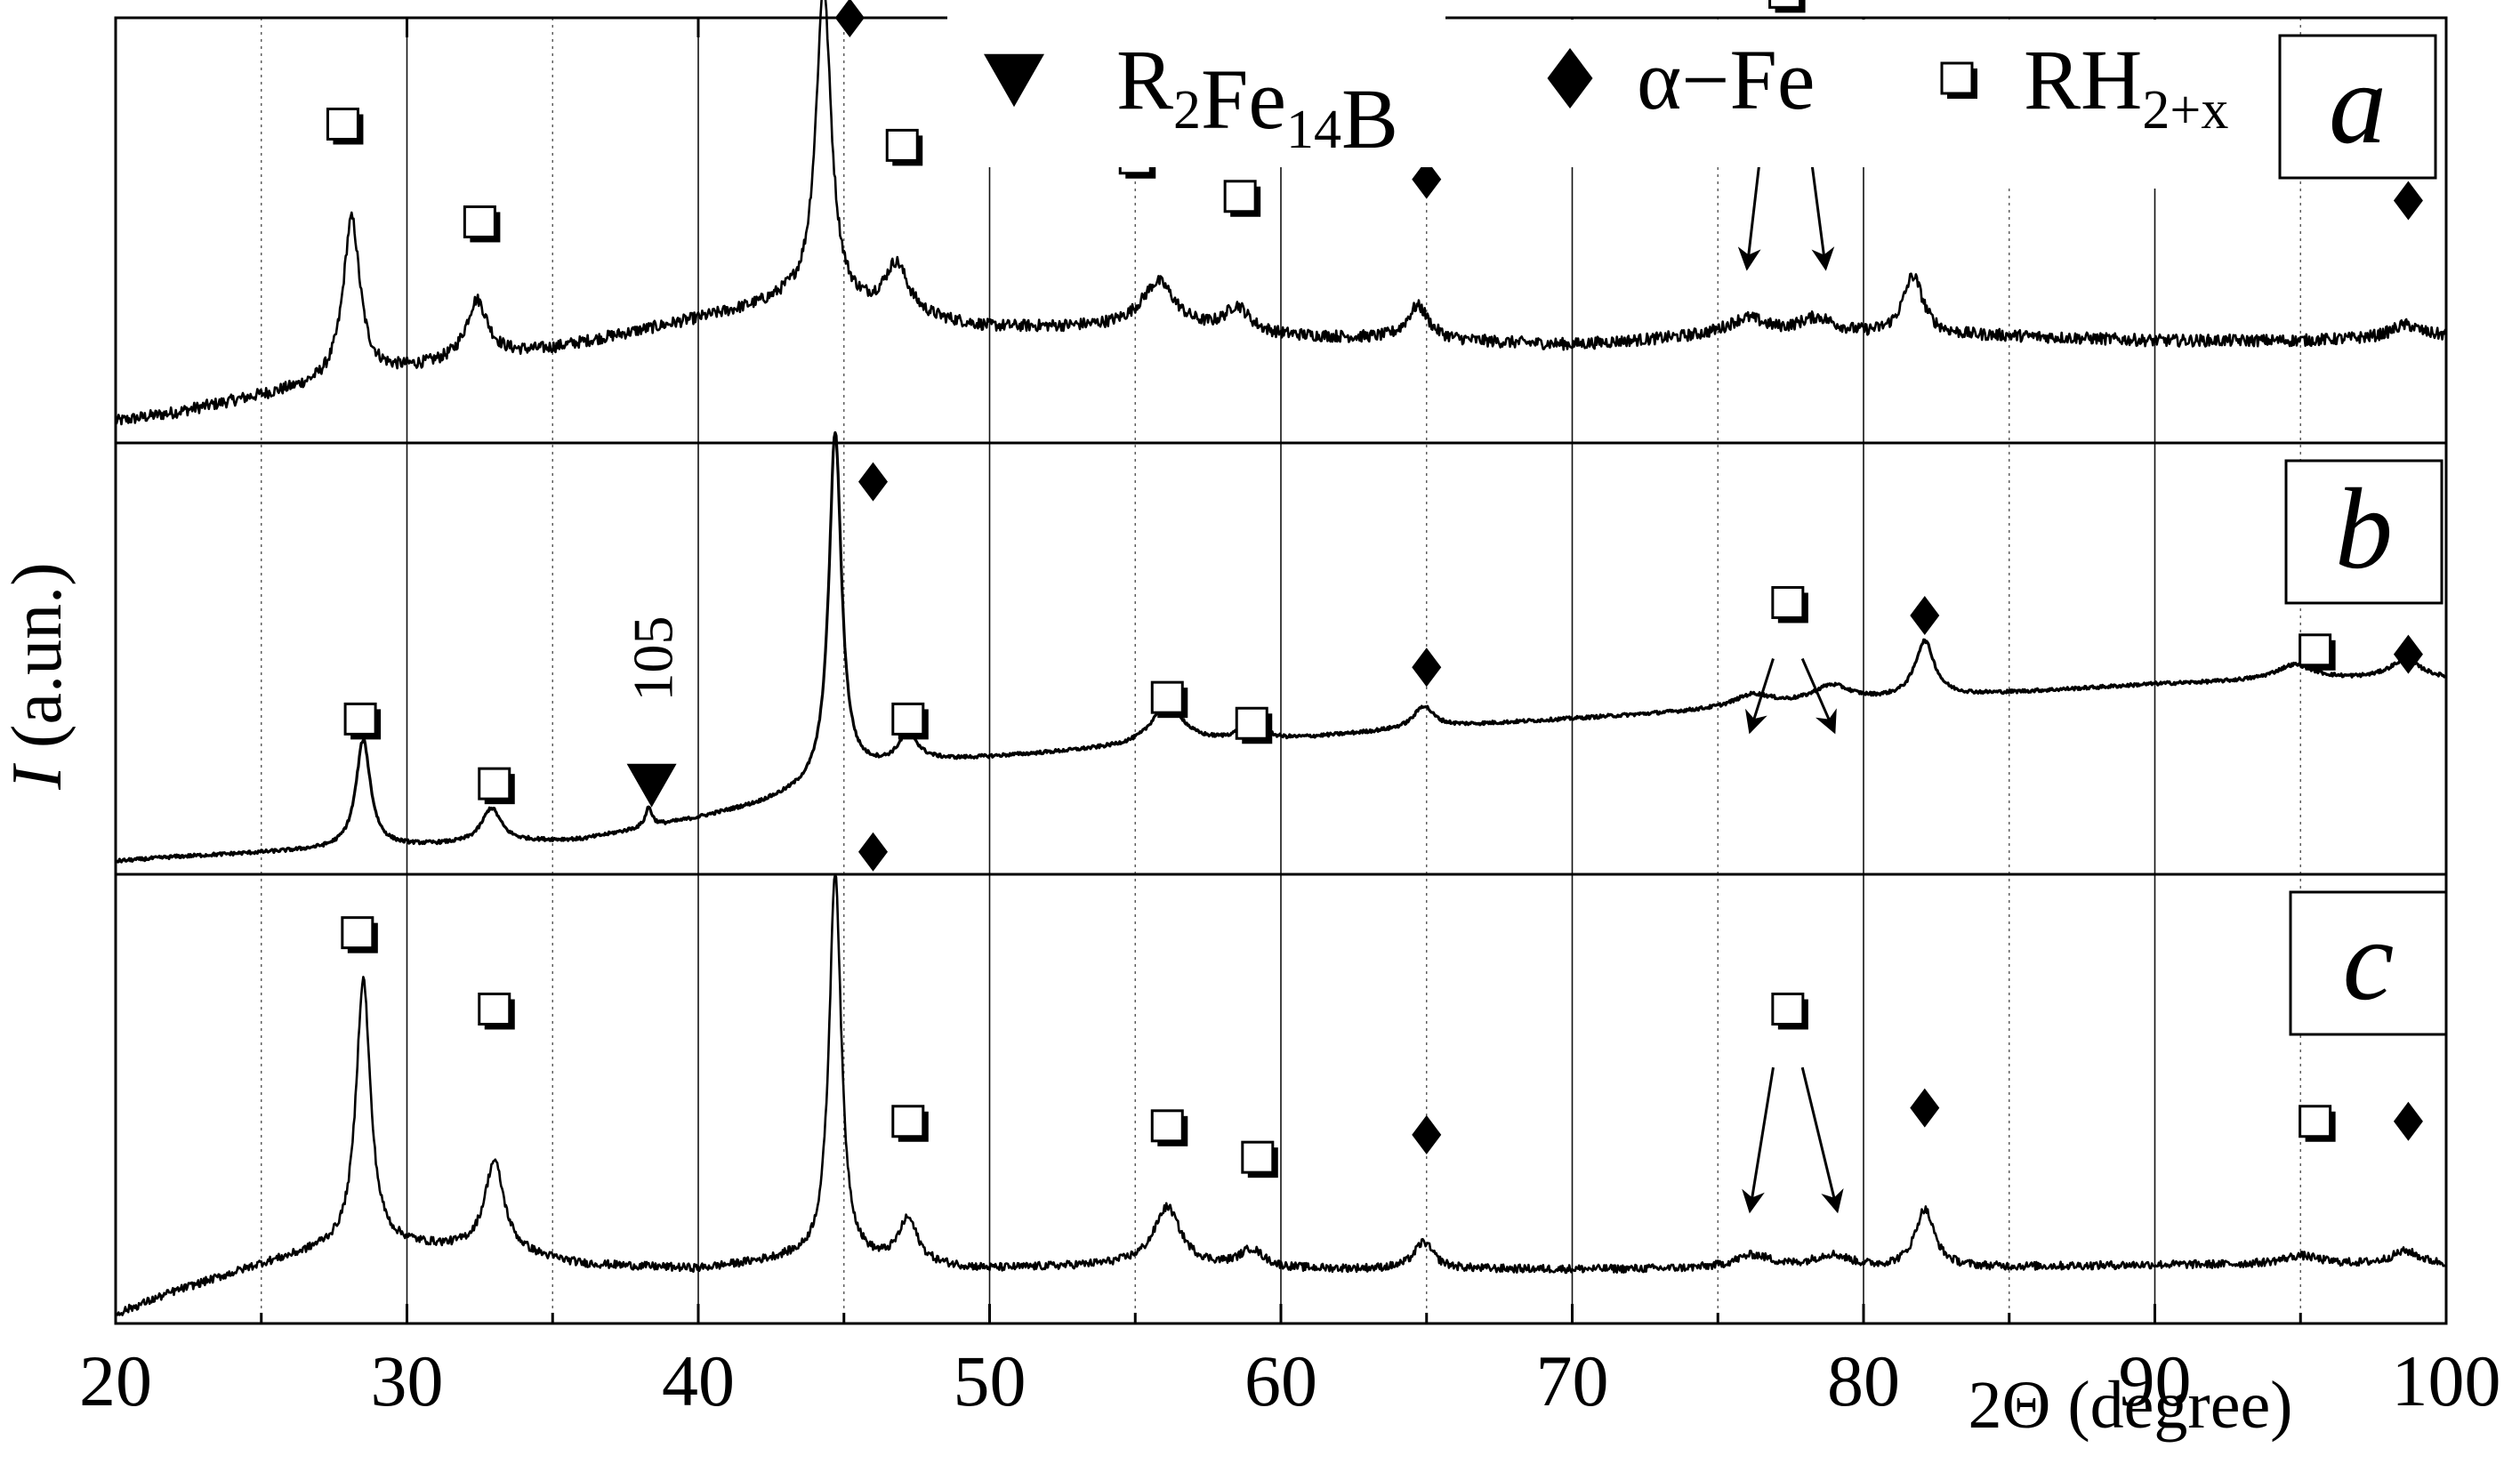 The width and height of the screenshot is (2520, 1472). What do you see at coordinates (1570, 78) in the screenshot?
I see `legend-diamond-icon` at bounding box center [1570, 78].